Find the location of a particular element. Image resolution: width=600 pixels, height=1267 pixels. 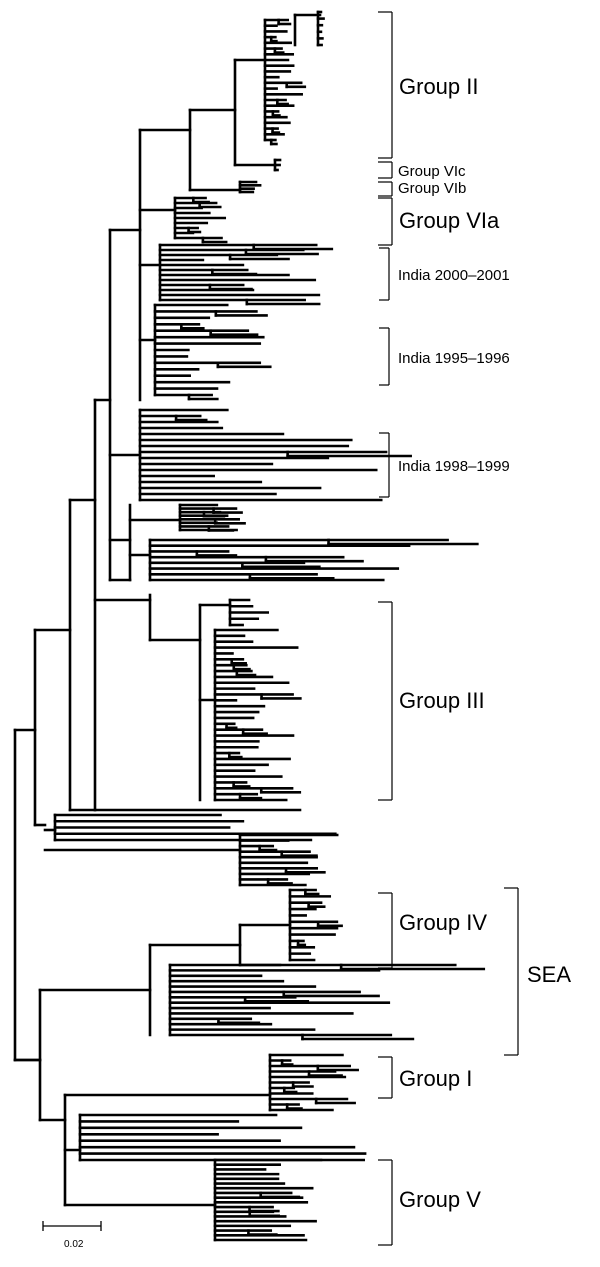

label-group-iii: Group III is located at coordinates (442, 700).